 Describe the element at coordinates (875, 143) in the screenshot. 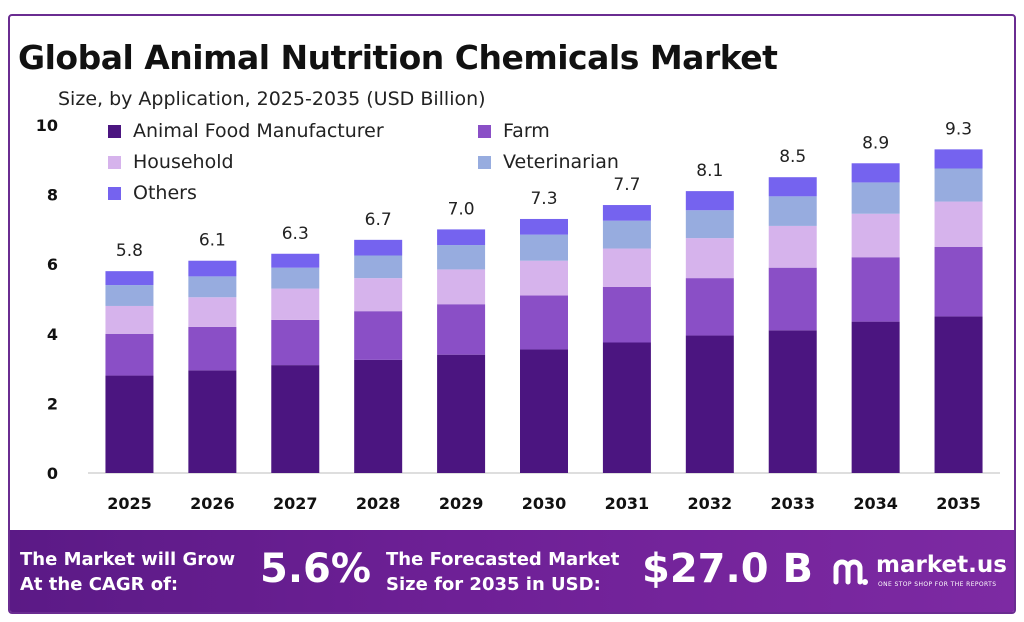

I see `bar-total-label: 8.9` at that location.